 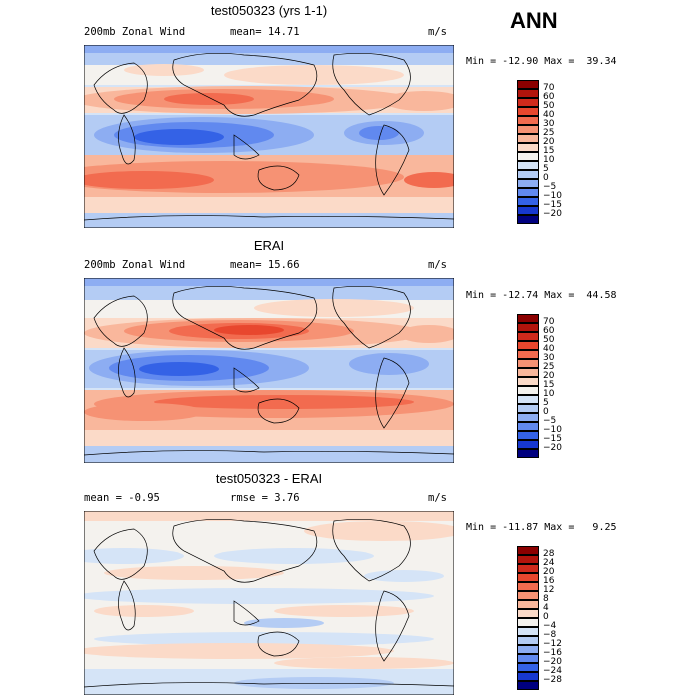 What do you see at coordinates (550, 626) in the screenshot?
I see `colorbar-tick-label: −4` at bounding box center [550, 626].